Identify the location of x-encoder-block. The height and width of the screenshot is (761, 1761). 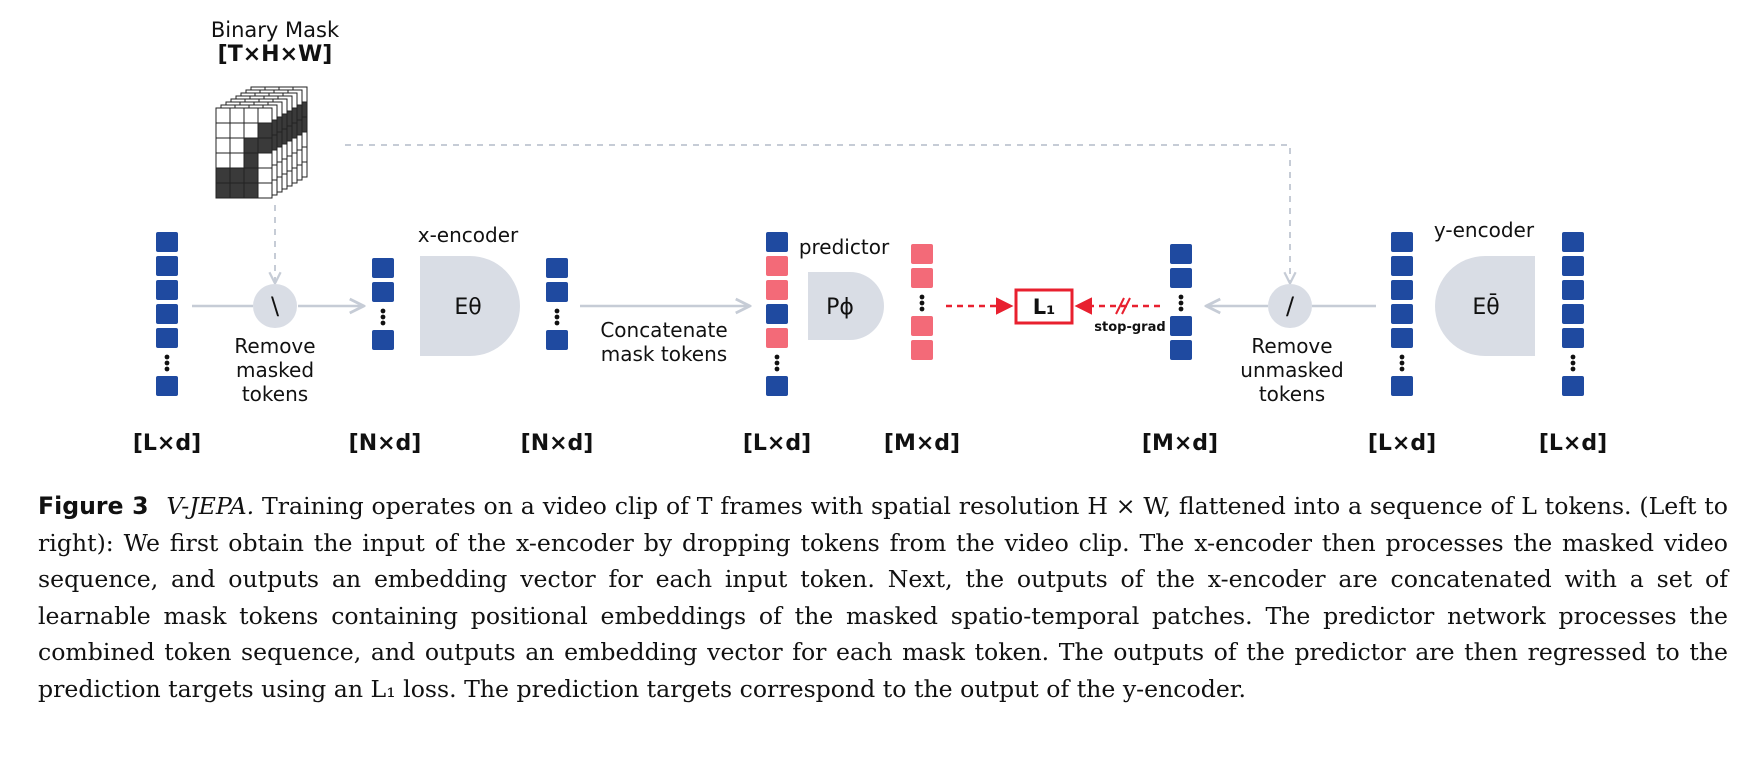
(470, 306).